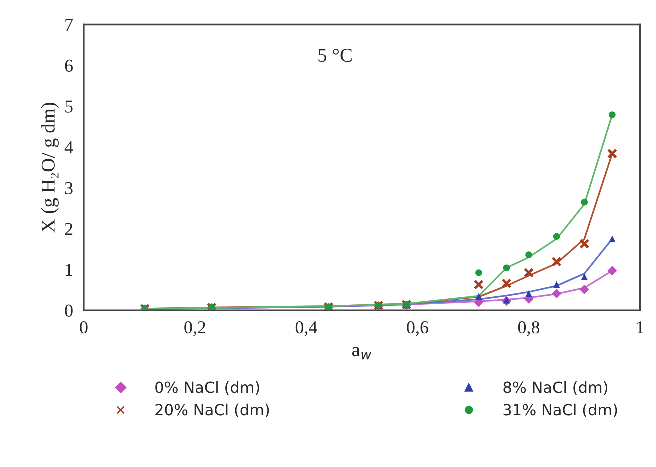  What do you see at coordinates (362, 353) in the screenshot?
I see `x-axis-title: a$_{w}$` at bounding box center [362, 353].